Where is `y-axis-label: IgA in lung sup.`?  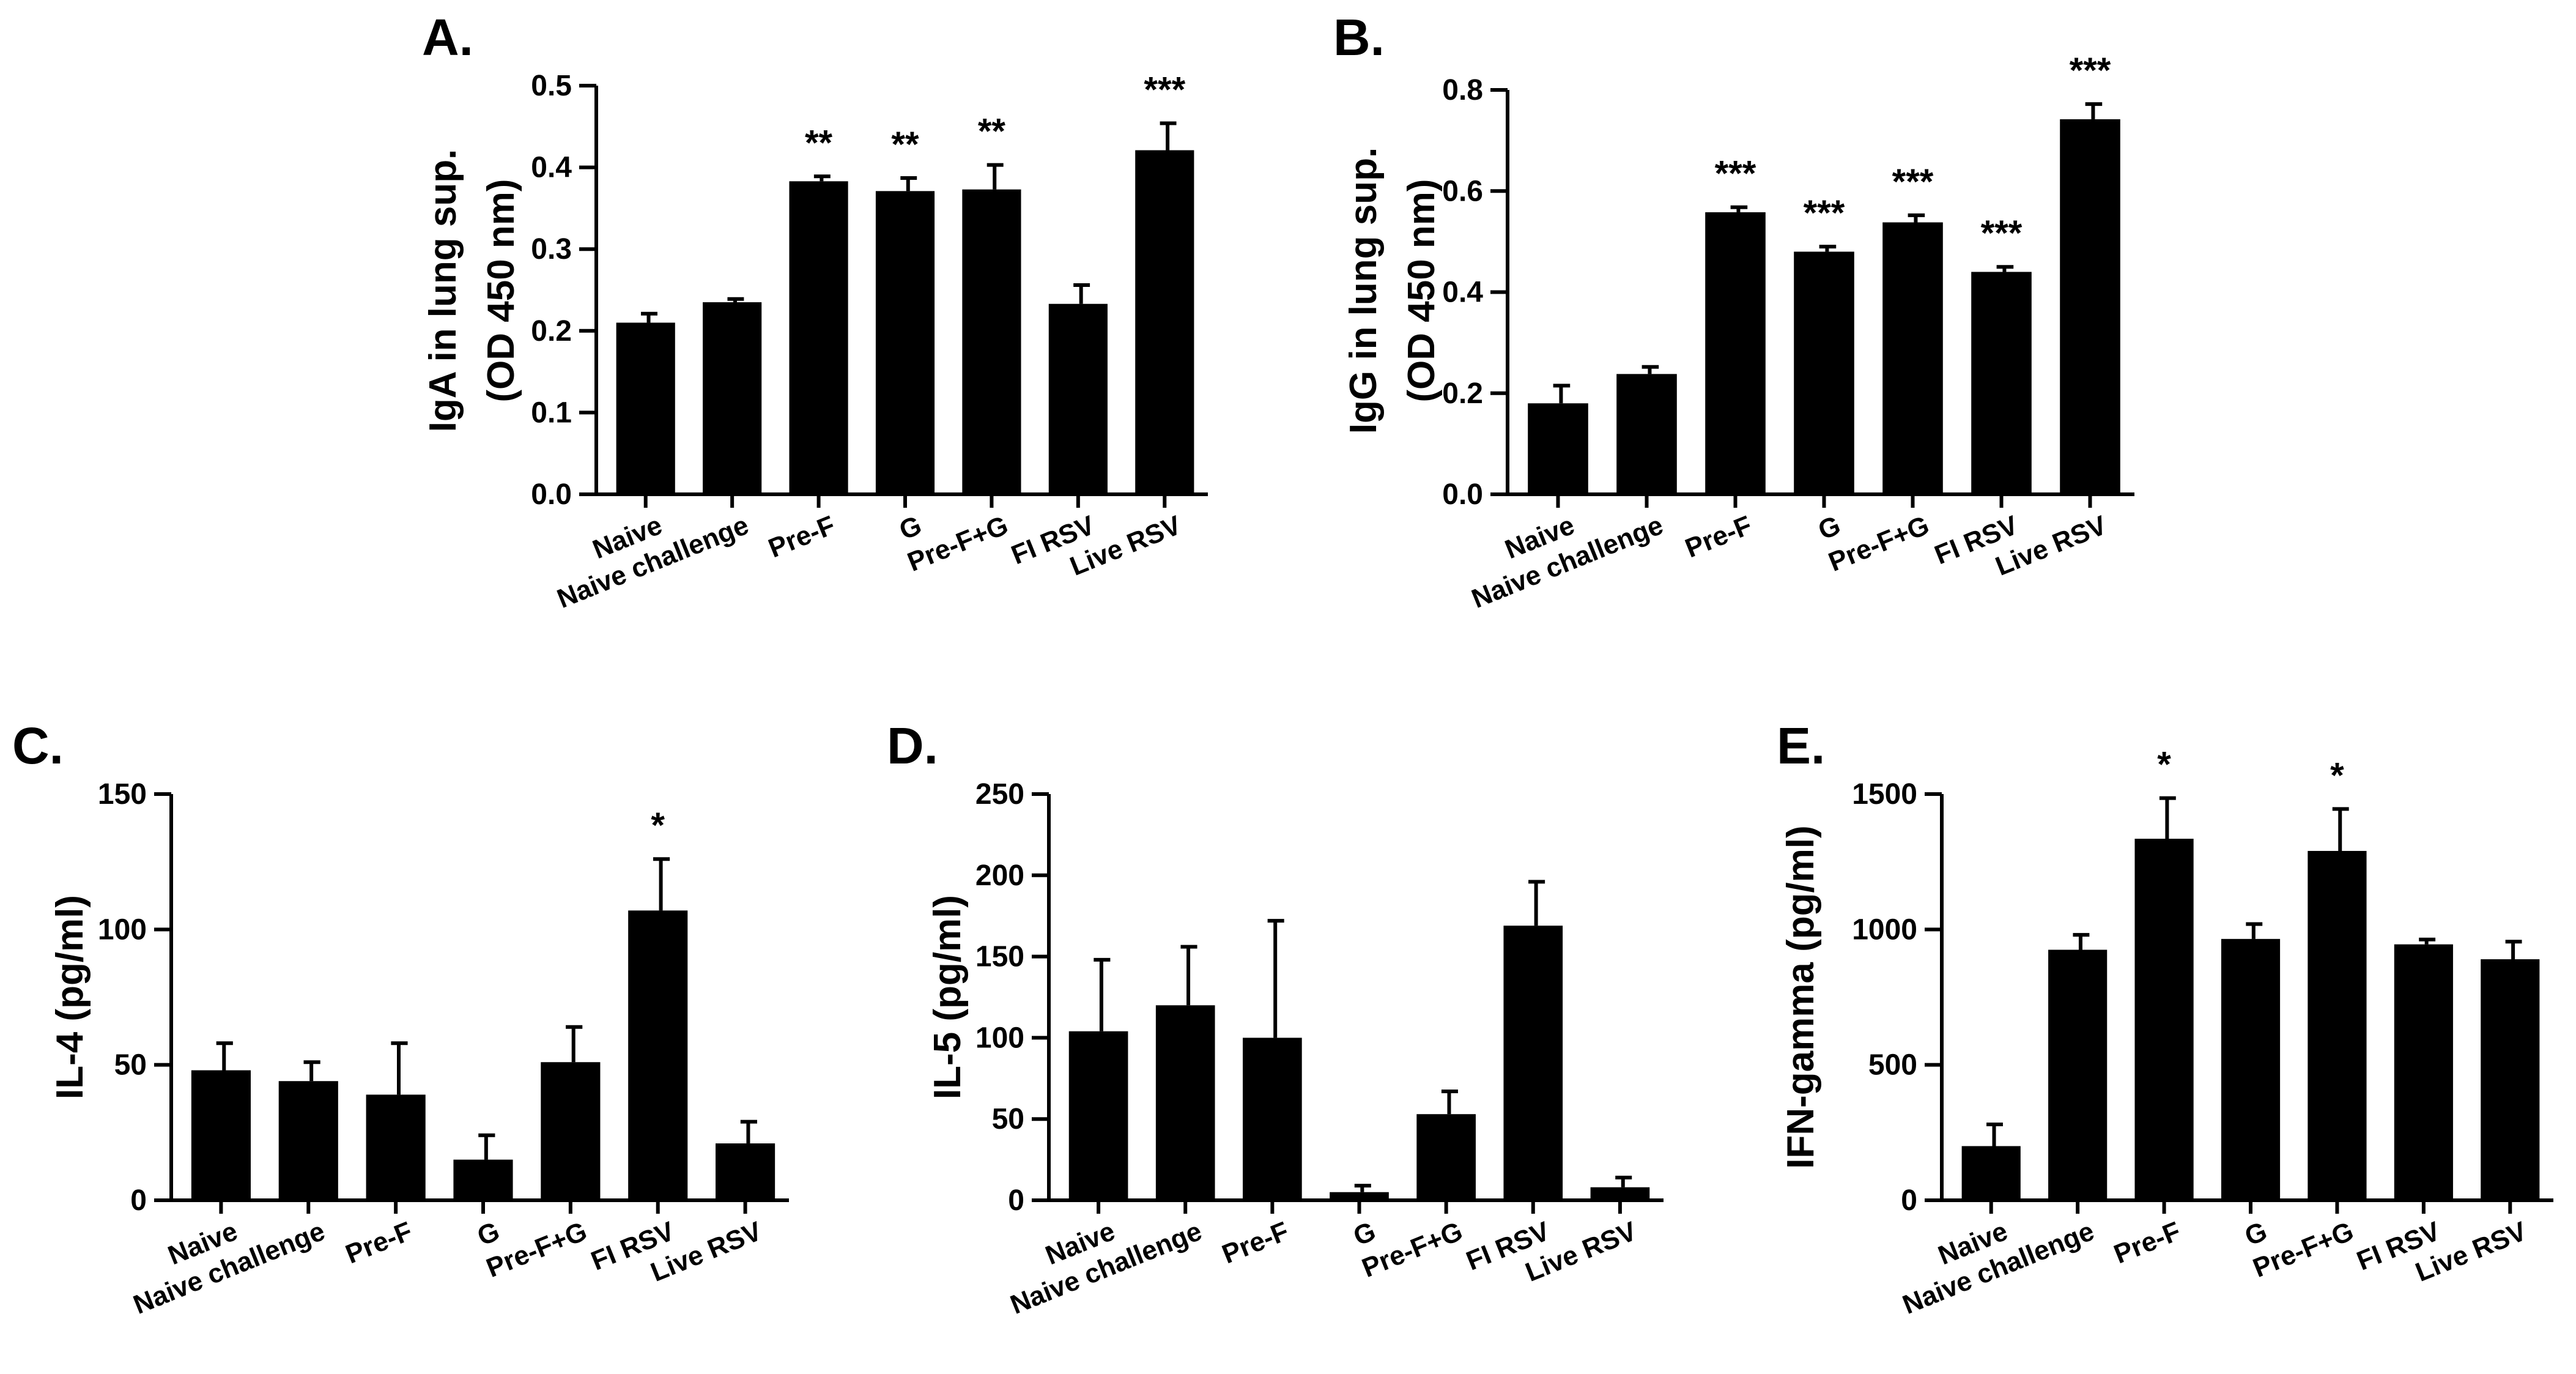 y-axis-label: IgA in lung sup. is located at coordinates (443, 291).